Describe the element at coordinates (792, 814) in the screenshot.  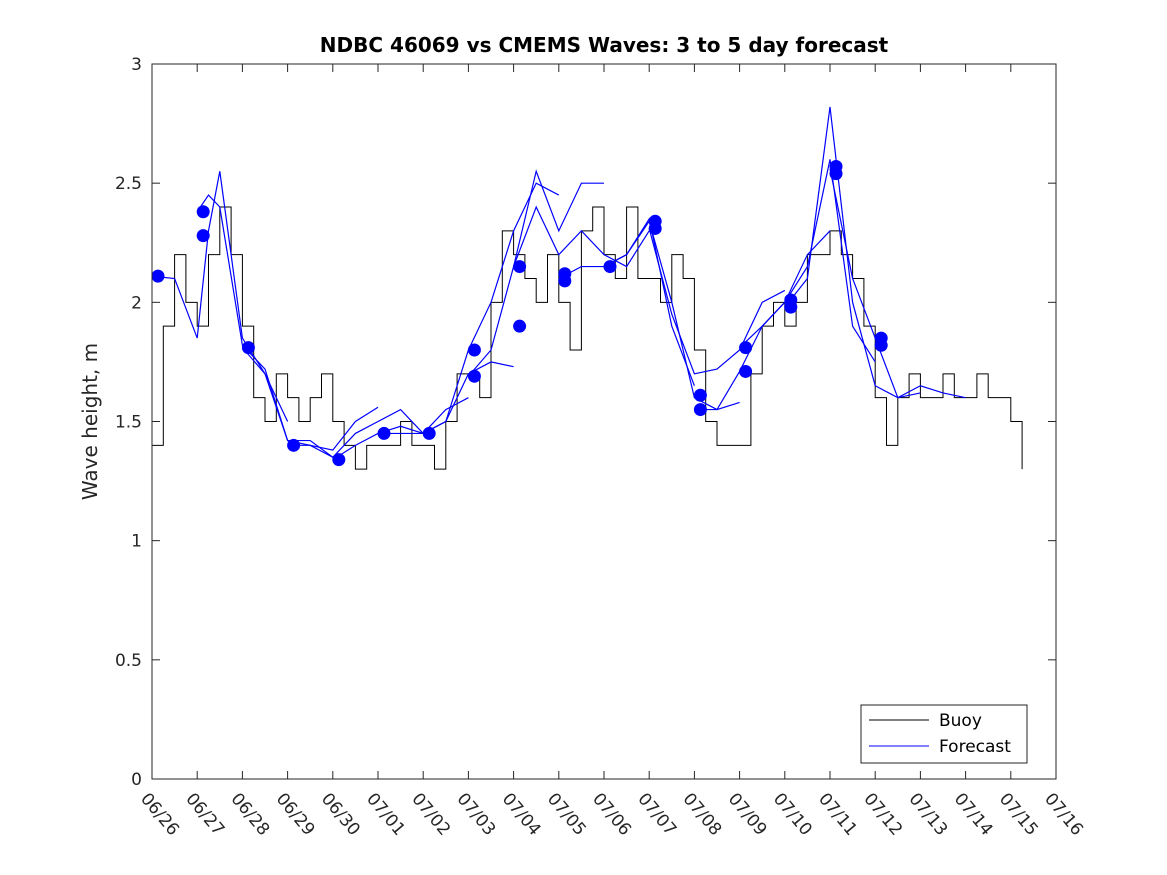
I see `x-tick-label: 07/10` at that location.